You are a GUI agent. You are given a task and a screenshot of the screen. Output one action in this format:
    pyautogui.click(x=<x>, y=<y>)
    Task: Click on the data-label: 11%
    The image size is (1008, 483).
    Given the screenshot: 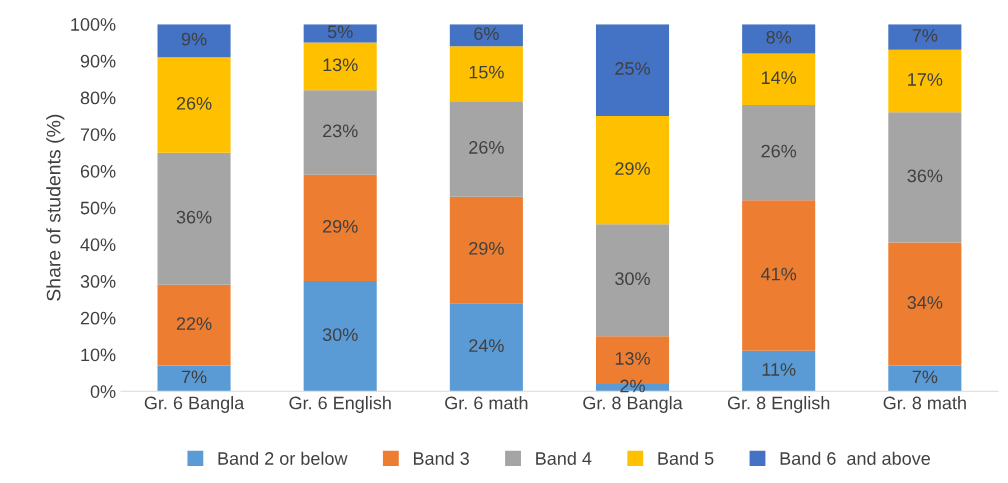 What is the action you would take?
    pyautogui.click(x=779, y=369)
    